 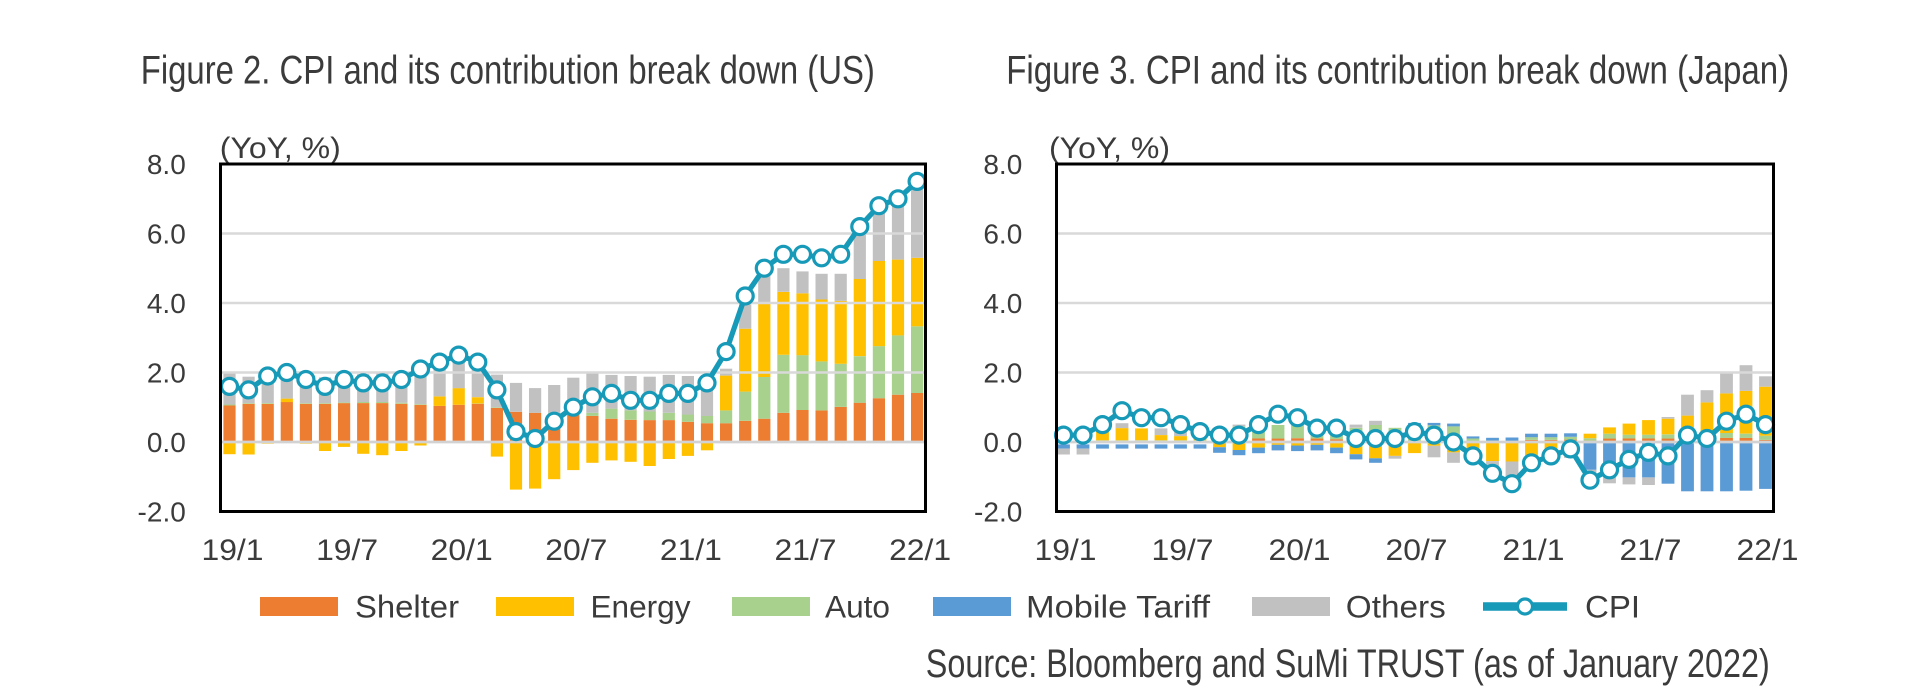 I want to click on svg-text: Auto, so click(x=857, y=607).